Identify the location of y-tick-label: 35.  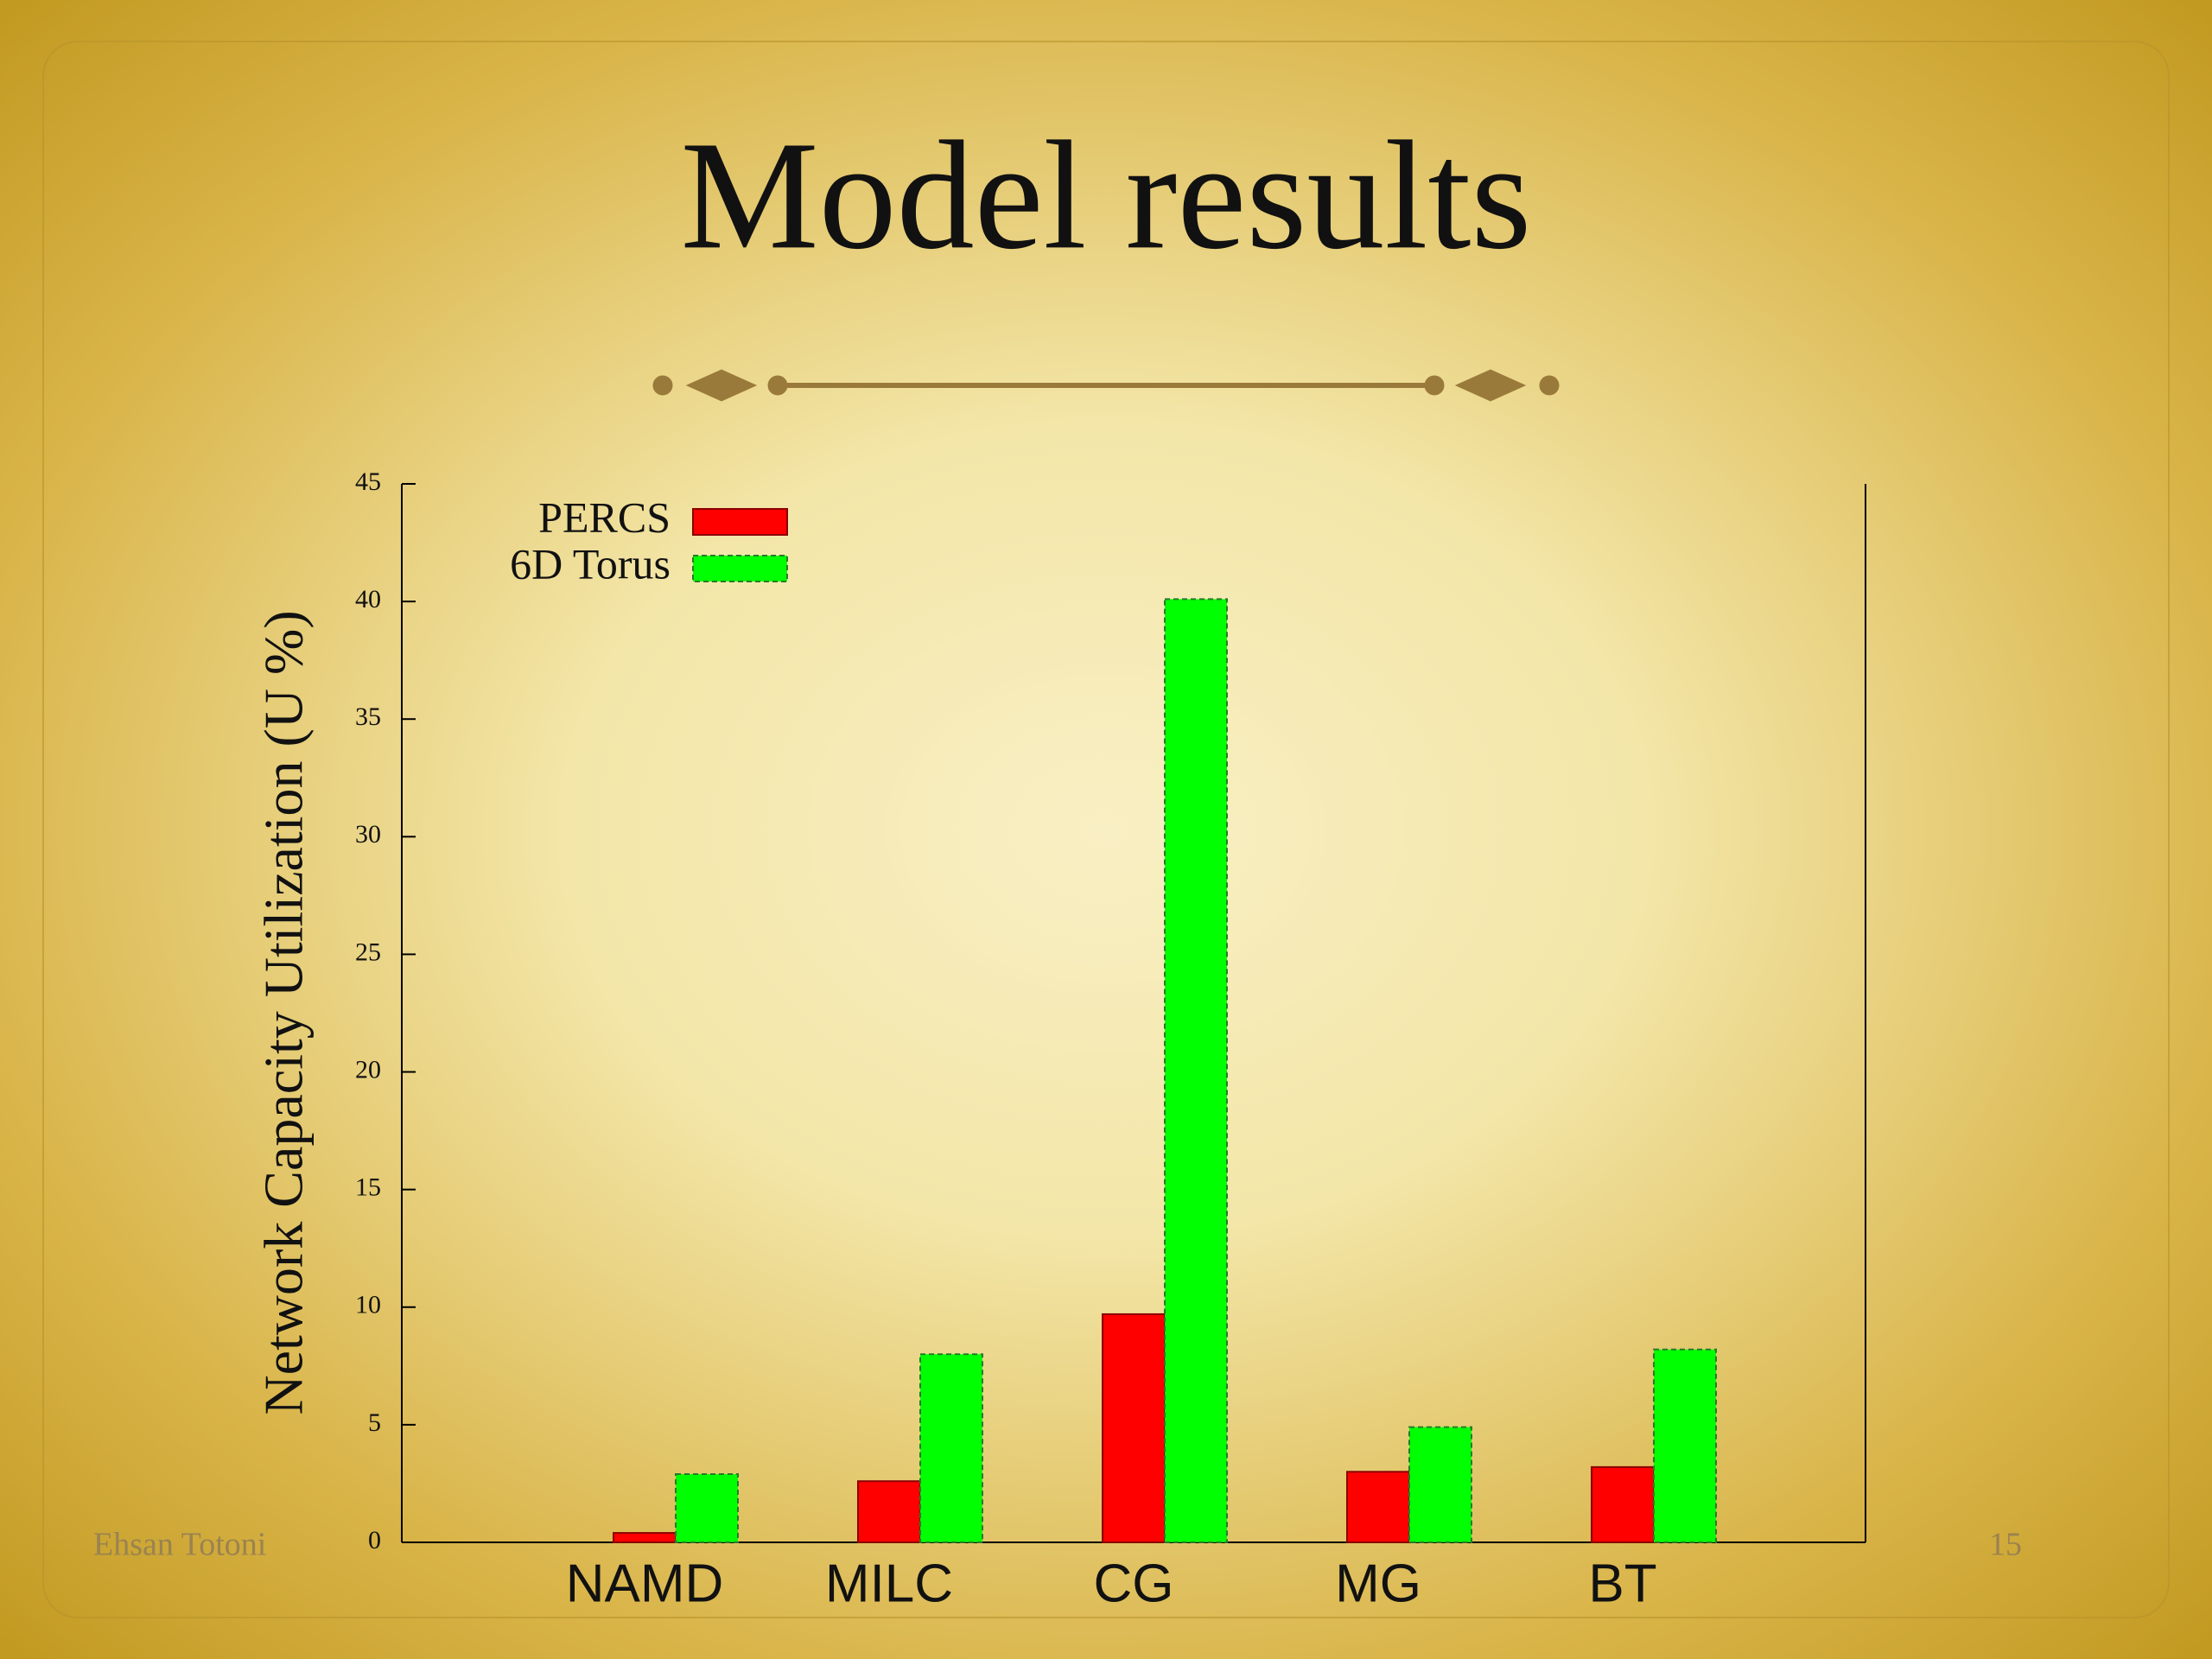
(368, 716).